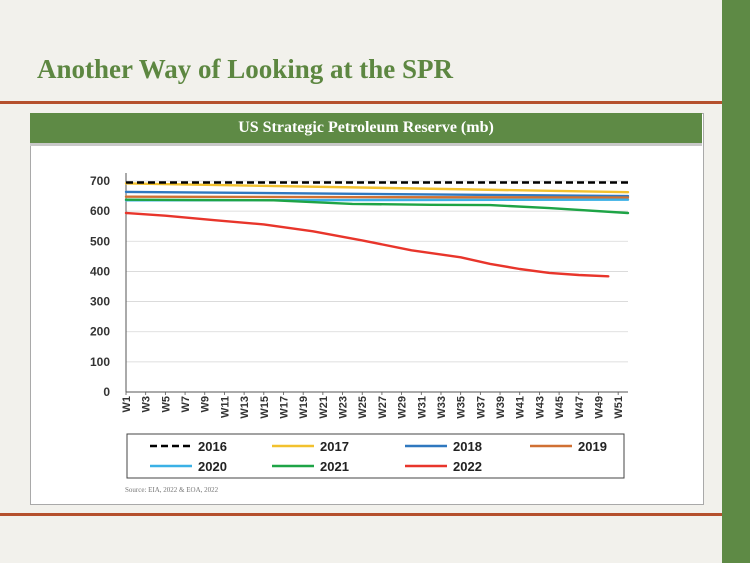  I want to click on slide-title: Another Way of Looking at the SPR, so click(245, 69).